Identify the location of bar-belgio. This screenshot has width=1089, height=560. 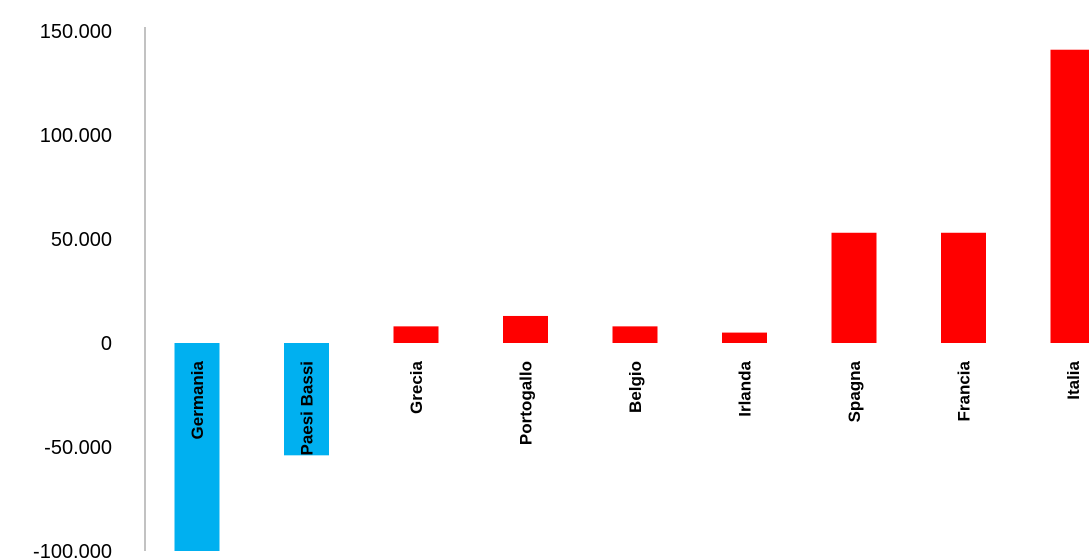
(635, 334).